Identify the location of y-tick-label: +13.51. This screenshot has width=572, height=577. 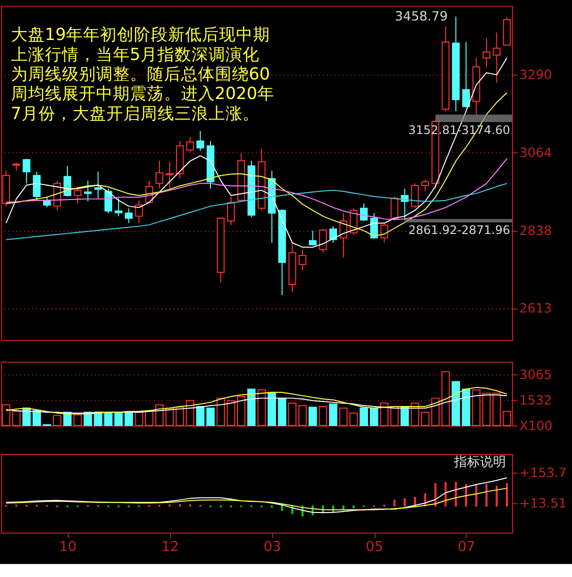
(543, 504).